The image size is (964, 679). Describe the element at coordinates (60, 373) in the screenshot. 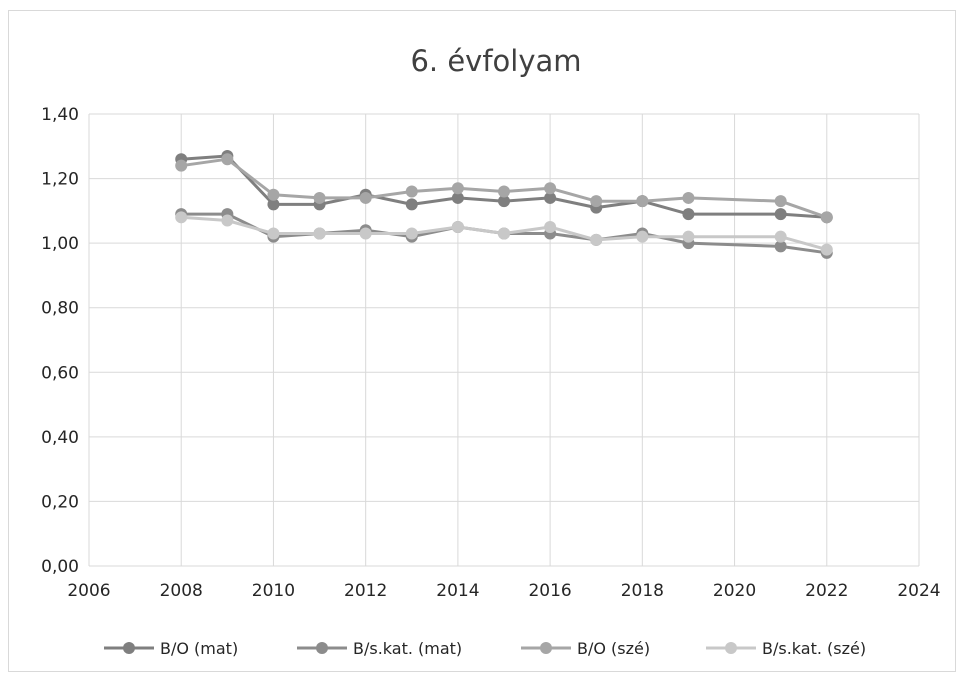

I see `y-tick-label: 0,60` at that location.